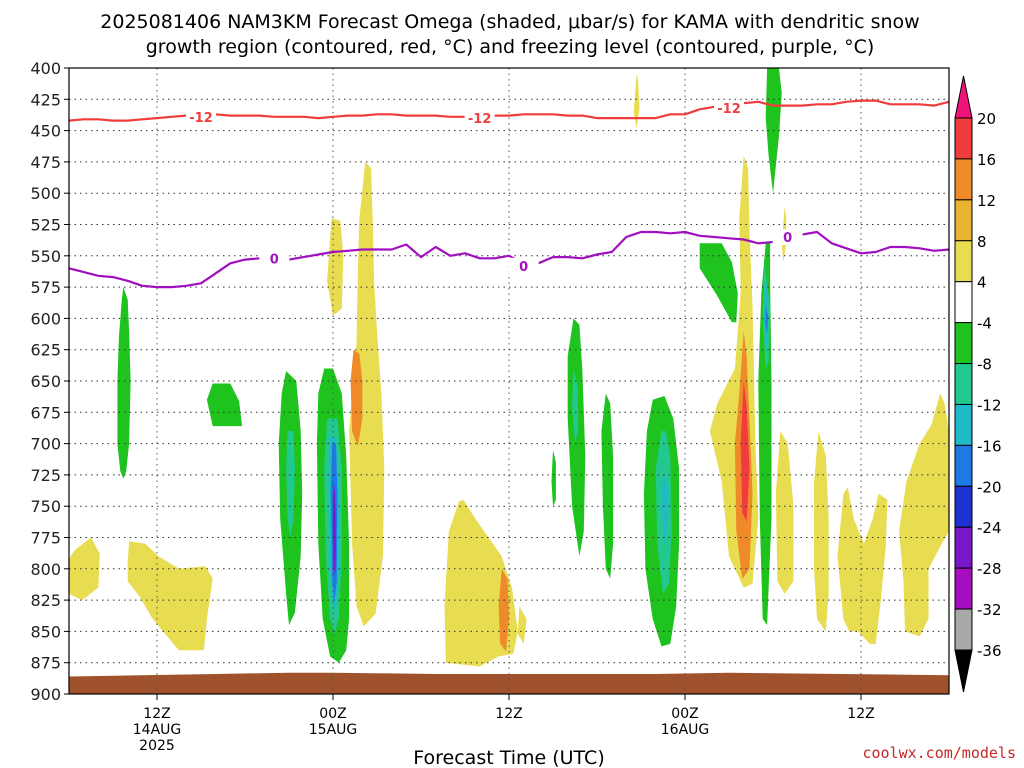  Describe the element at coordinates (45, 569) in the screenshot. I see `y-tick-label-800: 800` at that location.